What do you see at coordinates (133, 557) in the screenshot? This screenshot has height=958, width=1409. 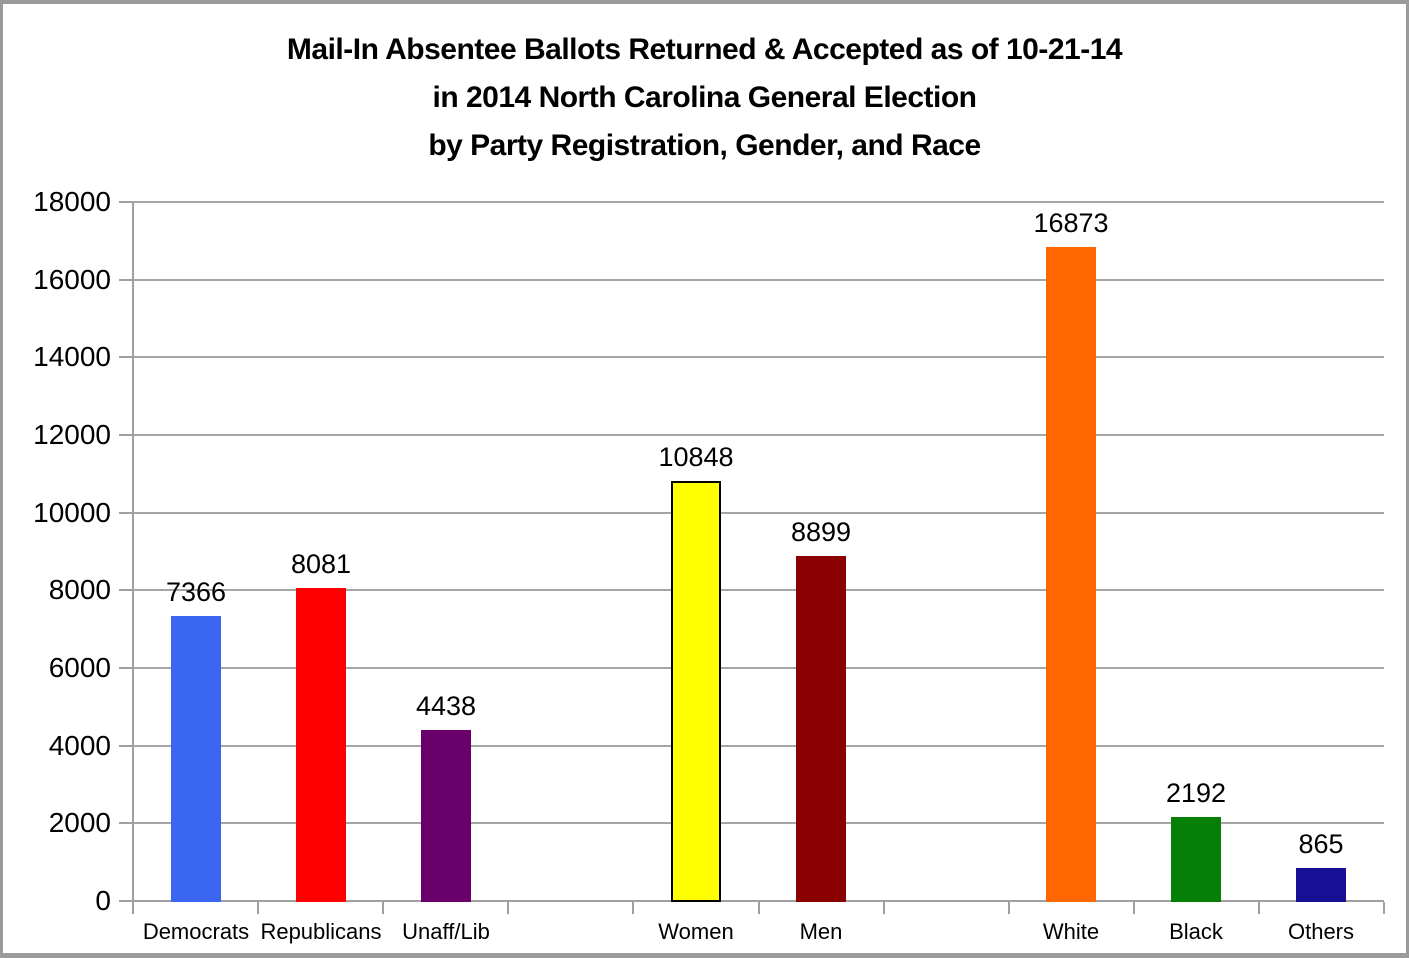 I see `y-axis-line` at bounding box center [133, 557].